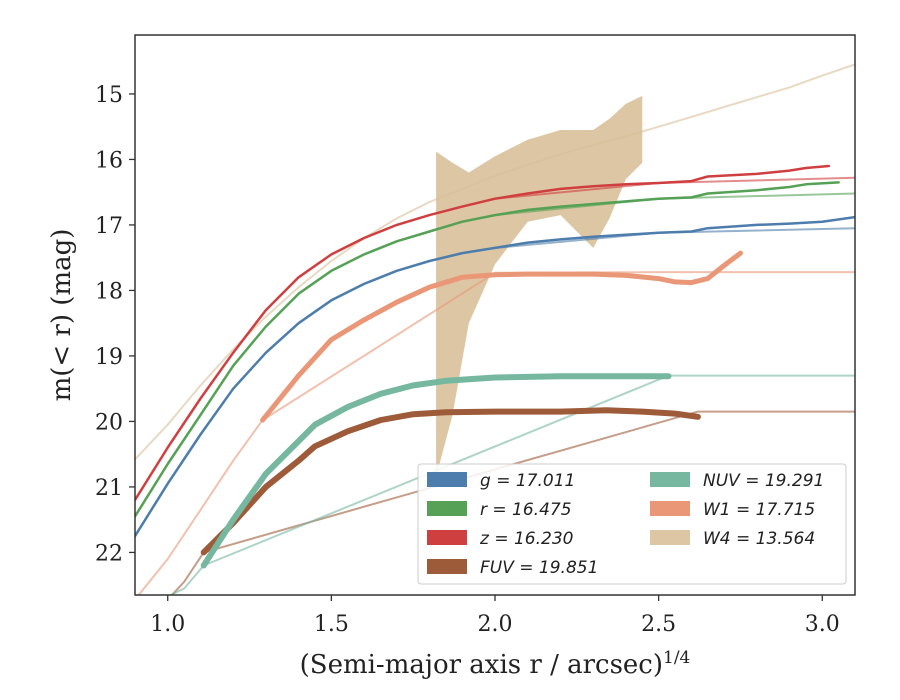 The height and width of the screenshot is (700, 900). Describe the element at coordinates (670, 537) in the screenshot. I see `legend-swatch-w4` at that location.